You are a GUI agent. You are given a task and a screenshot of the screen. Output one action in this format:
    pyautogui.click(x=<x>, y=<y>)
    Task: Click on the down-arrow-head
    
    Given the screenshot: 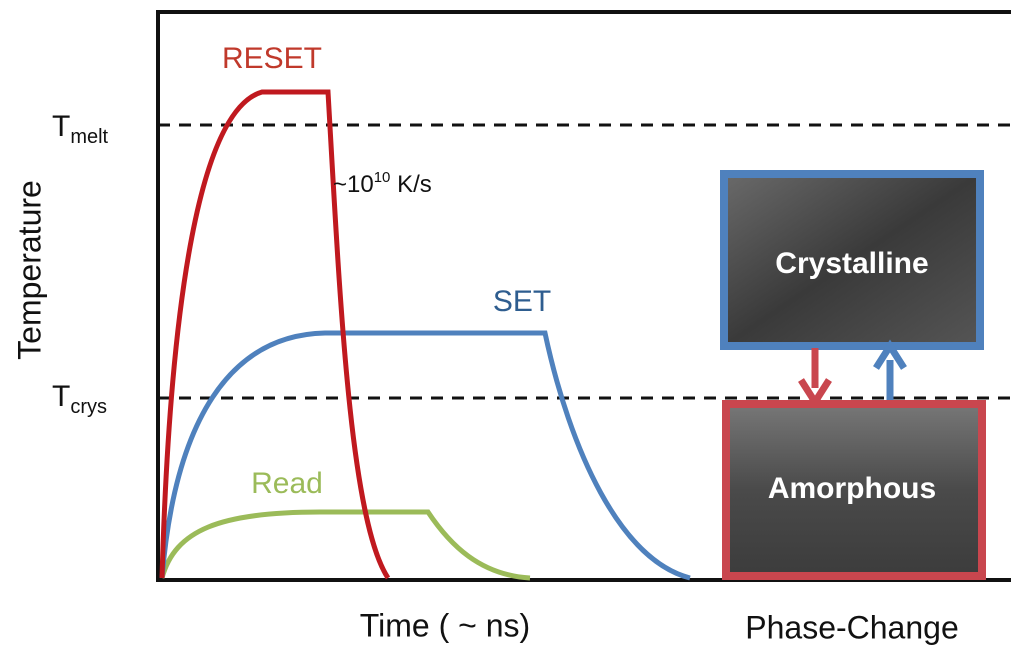 What is the action you would take?
    pyautogui.click(x=815, y=393)
    